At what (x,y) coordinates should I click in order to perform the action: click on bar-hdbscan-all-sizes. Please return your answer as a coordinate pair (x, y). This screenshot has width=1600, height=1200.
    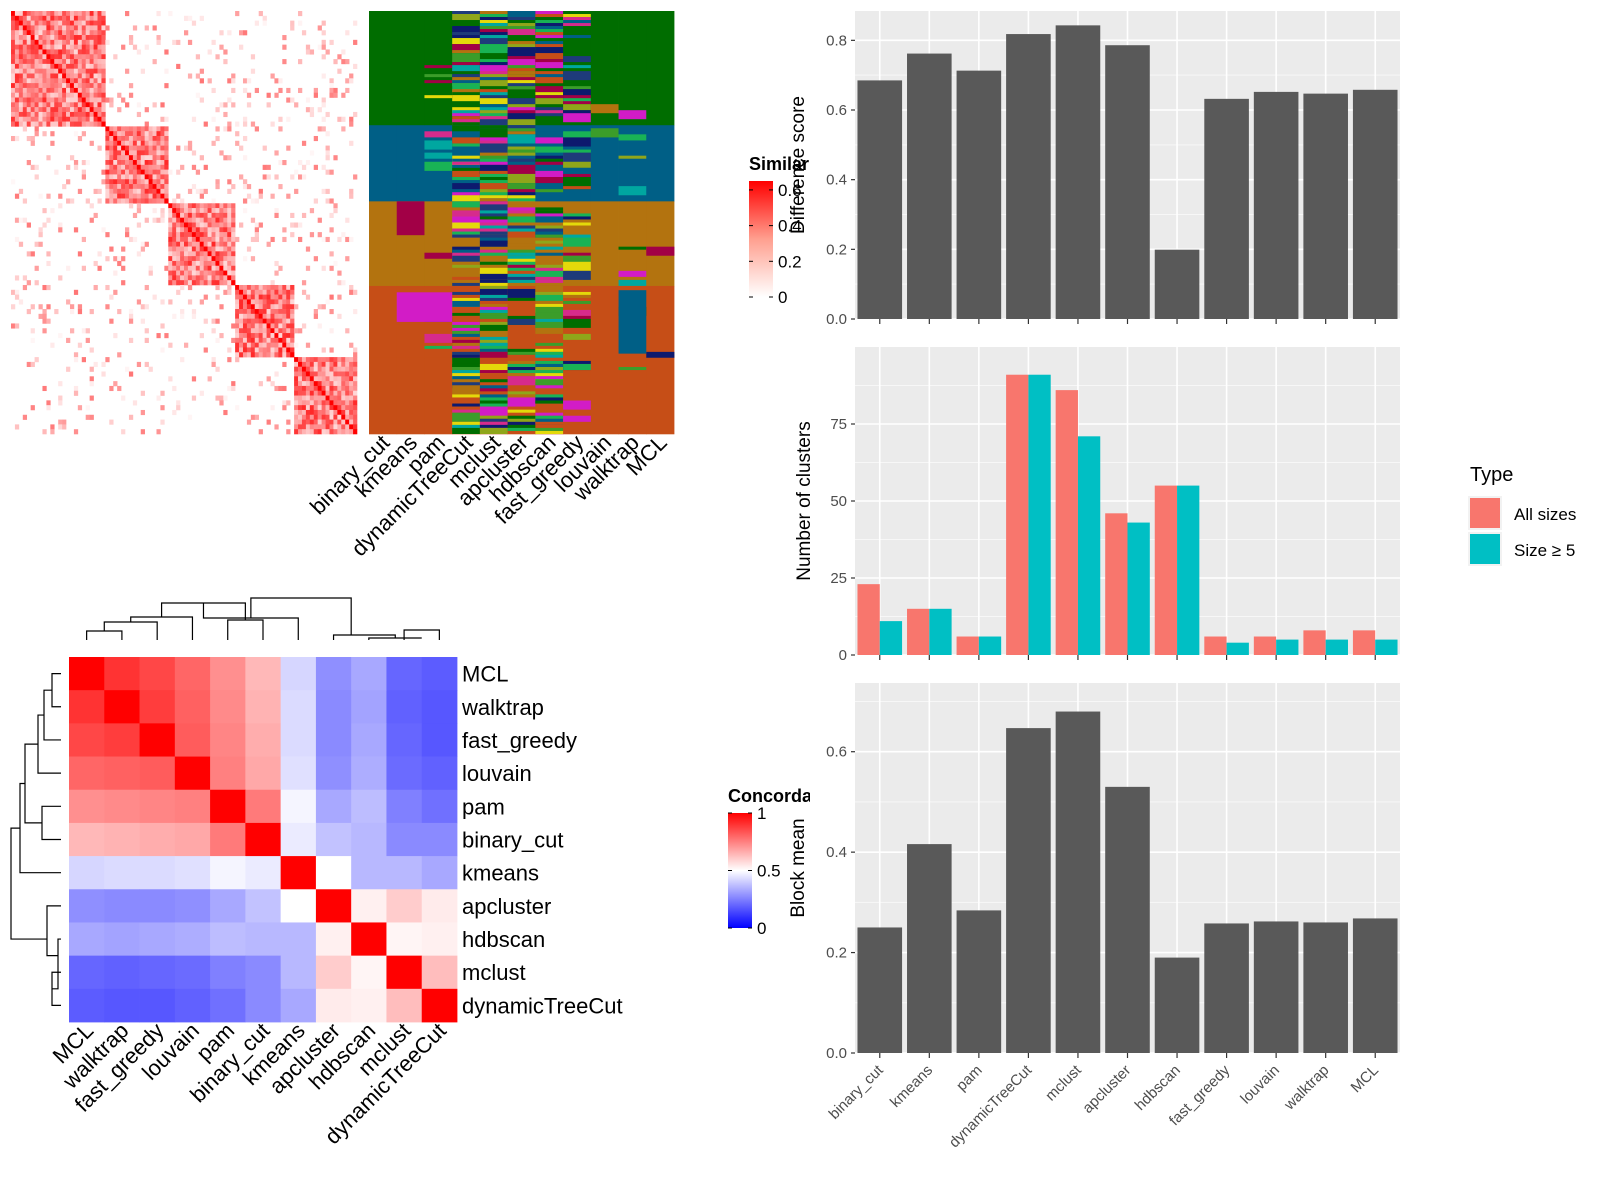
    Looking at the image, I should click on (1166, 570).